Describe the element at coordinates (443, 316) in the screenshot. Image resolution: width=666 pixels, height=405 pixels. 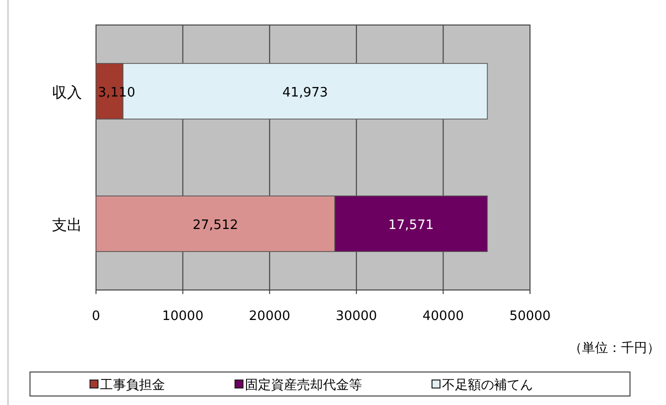
I see `x-tick-label: 40000` at that location.